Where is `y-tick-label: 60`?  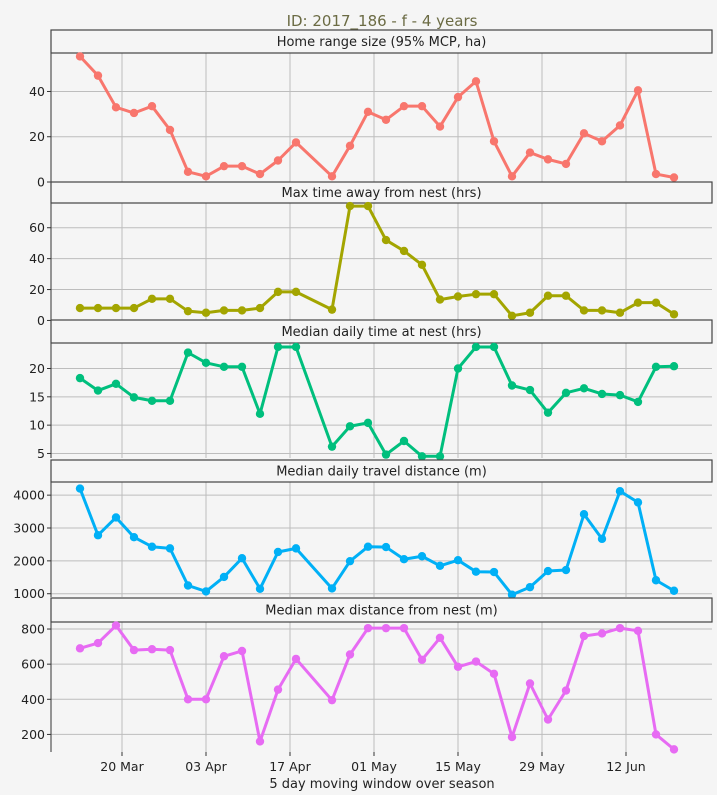
y-tick-label: 60 is located at coordinates (37, 227).